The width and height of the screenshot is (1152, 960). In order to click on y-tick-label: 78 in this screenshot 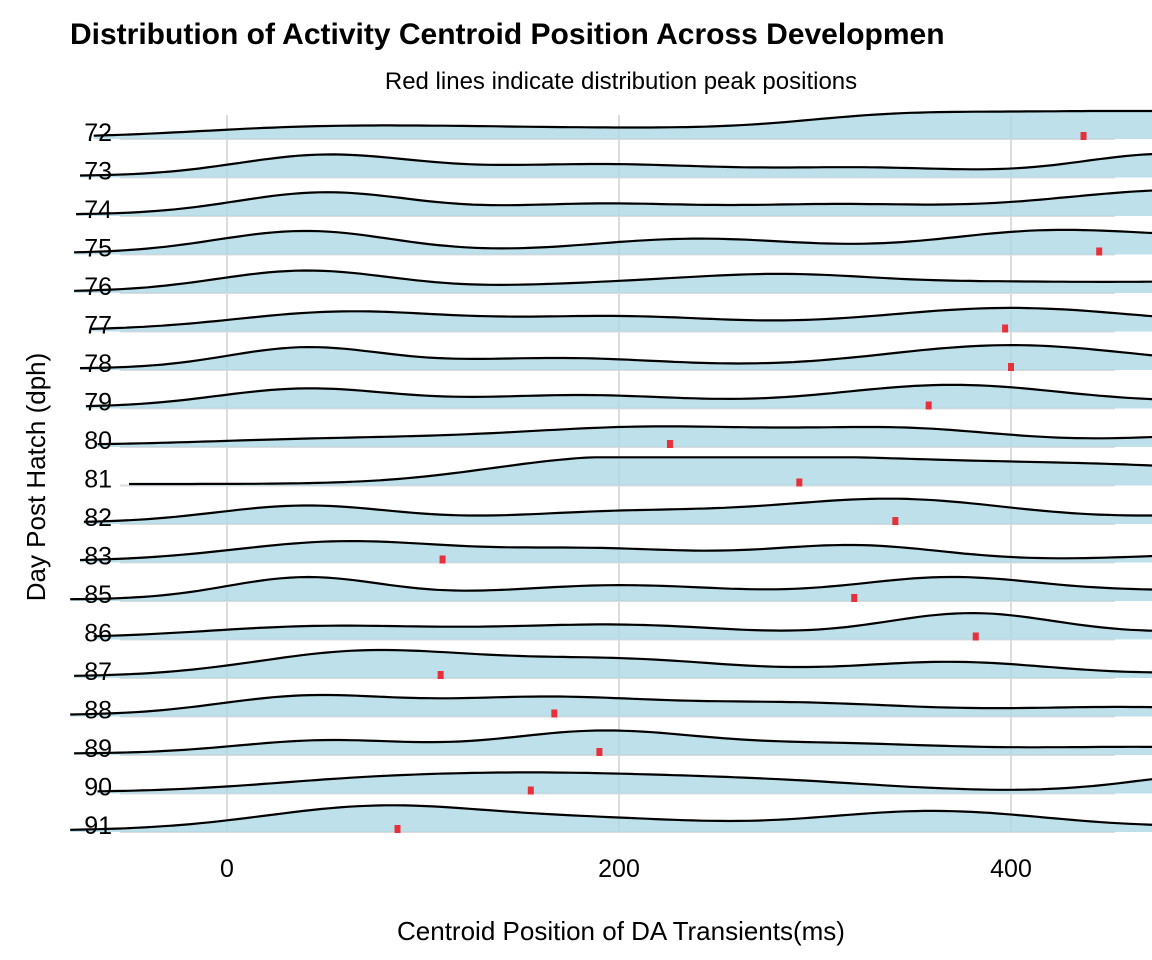, I will do `click(98, 364)`.